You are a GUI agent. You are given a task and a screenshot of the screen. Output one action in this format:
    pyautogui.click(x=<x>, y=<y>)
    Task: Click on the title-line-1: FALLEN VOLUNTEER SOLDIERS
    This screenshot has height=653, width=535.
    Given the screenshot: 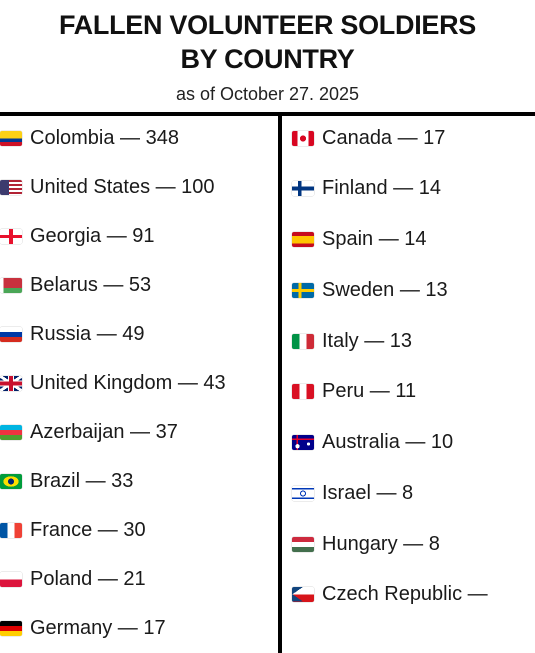 What is the action you would take?
    pyautogui.click(x=267, y=25)
    